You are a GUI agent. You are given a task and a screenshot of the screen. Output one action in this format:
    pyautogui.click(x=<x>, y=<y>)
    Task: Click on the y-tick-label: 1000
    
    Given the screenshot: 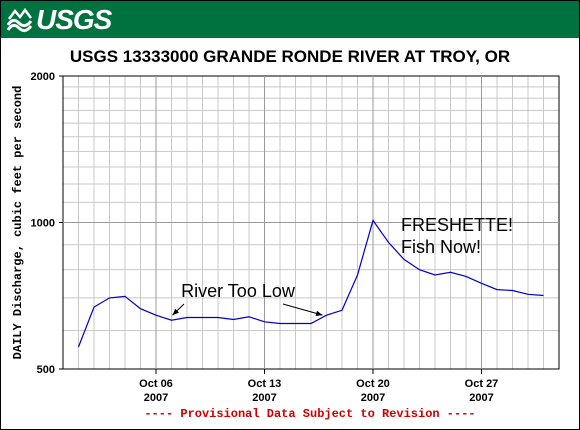 What is the action you would take?
    pyautogui.click(x=43, y=224)
    